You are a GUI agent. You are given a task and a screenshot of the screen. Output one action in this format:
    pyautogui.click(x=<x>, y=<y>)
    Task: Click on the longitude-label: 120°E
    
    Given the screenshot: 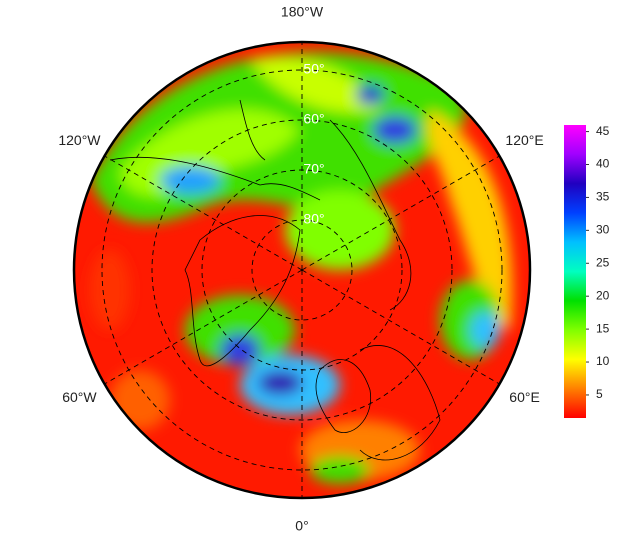 What is the action you would take?
    pyautogui.click(x=524, y=140)
    